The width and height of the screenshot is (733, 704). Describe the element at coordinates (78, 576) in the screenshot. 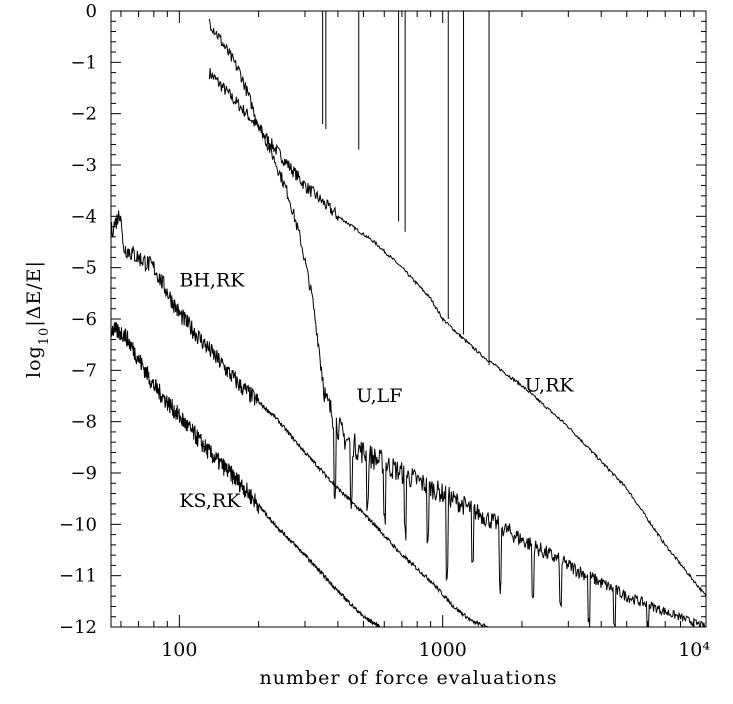

I see `y-tick-label: −11` at that location.